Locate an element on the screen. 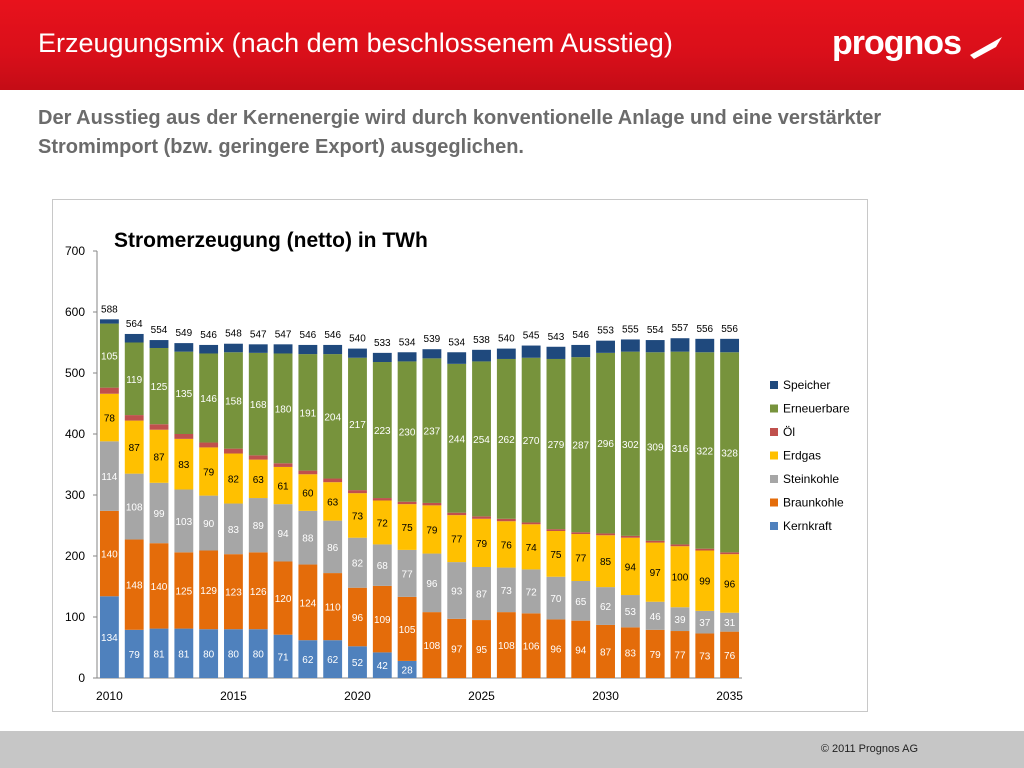  segment-value-label: 96 is located at coordinates (358, 618).